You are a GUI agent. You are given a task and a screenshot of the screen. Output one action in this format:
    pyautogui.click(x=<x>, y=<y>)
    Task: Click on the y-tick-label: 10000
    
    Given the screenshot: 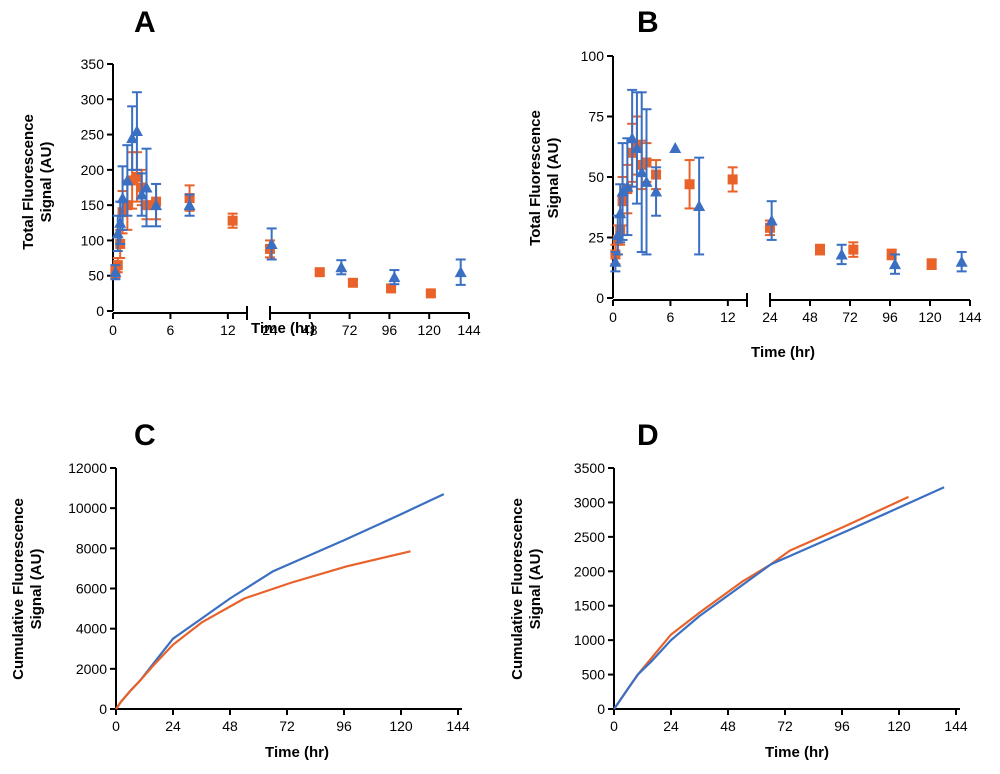 What is the action you would take?
    pyautogui.click(x=87, y=508)
    